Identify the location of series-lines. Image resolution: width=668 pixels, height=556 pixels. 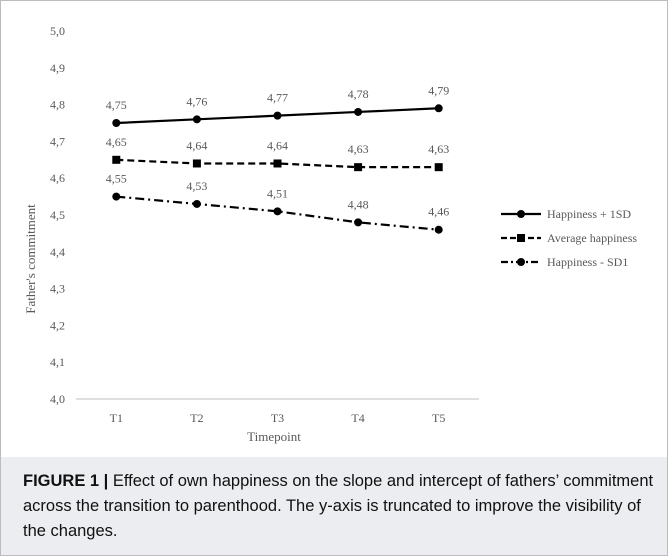
(277, 169).